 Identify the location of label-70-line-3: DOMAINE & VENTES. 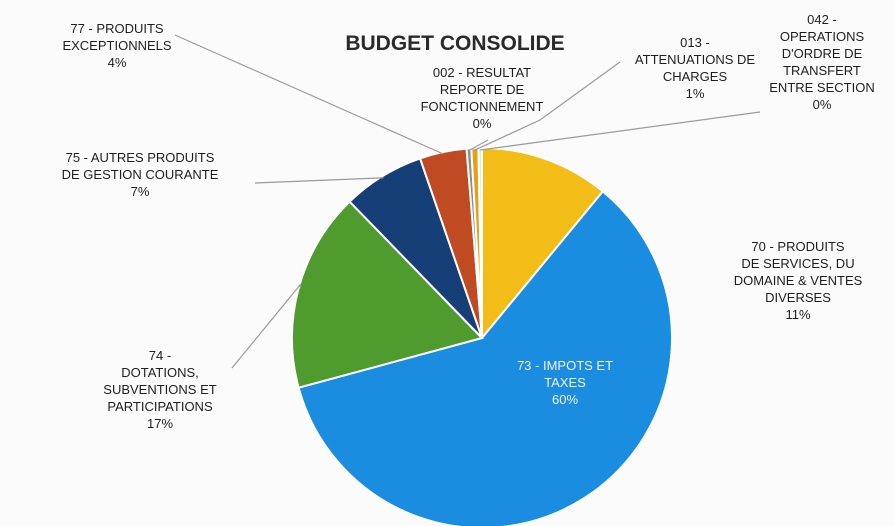
(798, 280).